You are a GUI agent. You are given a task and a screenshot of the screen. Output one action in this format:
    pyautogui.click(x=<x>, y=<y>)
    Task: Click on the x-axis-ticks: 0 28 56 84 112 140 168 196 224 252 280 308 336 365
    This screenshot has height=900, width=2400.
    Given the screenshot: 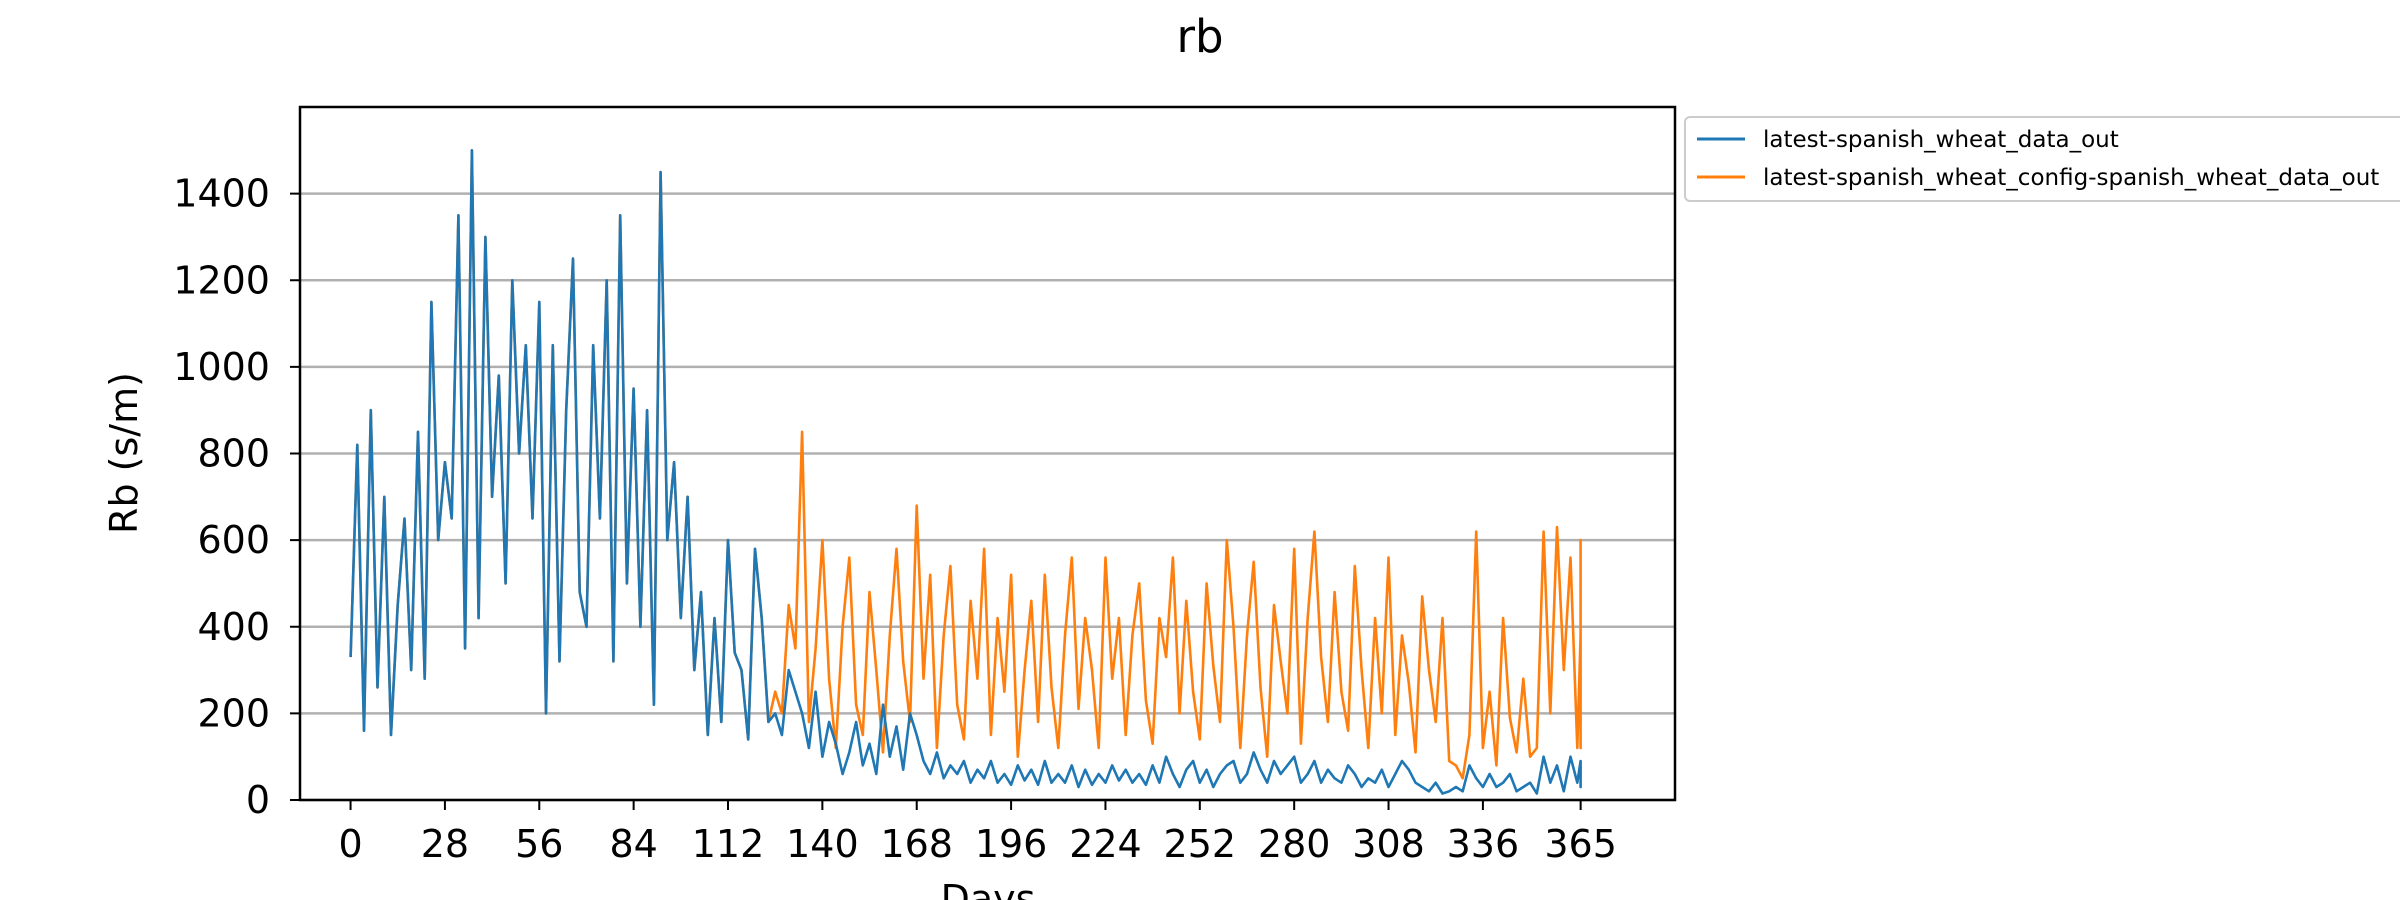 What is the action you would take?
    pyautogui.click(x=977, y=833)
    